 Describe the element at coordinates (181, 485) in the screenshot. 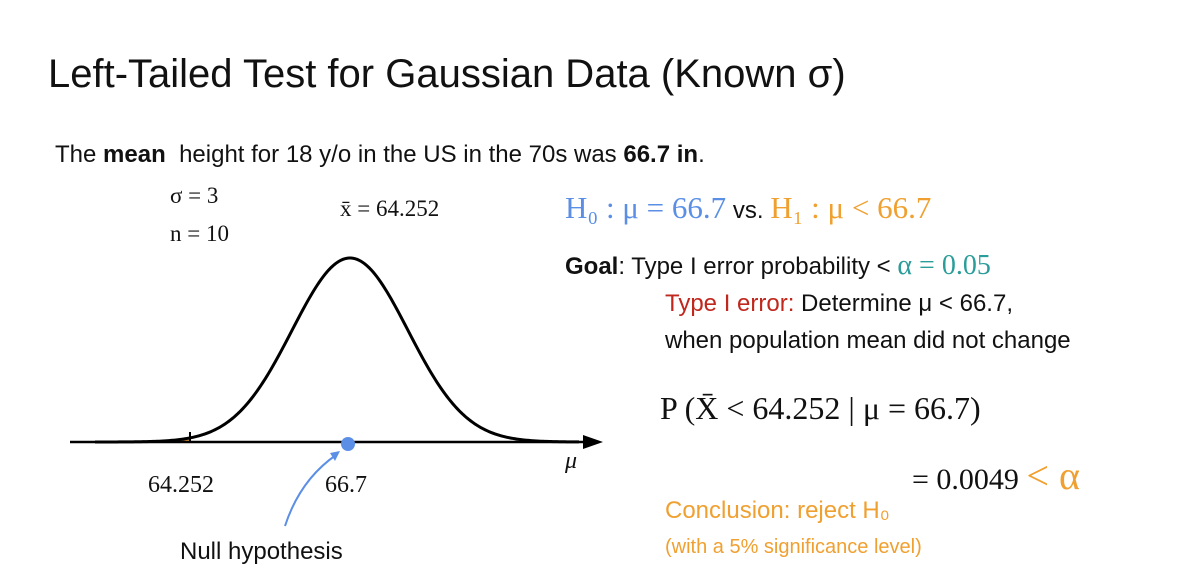

I see `tail-label: 64.252` at that location.